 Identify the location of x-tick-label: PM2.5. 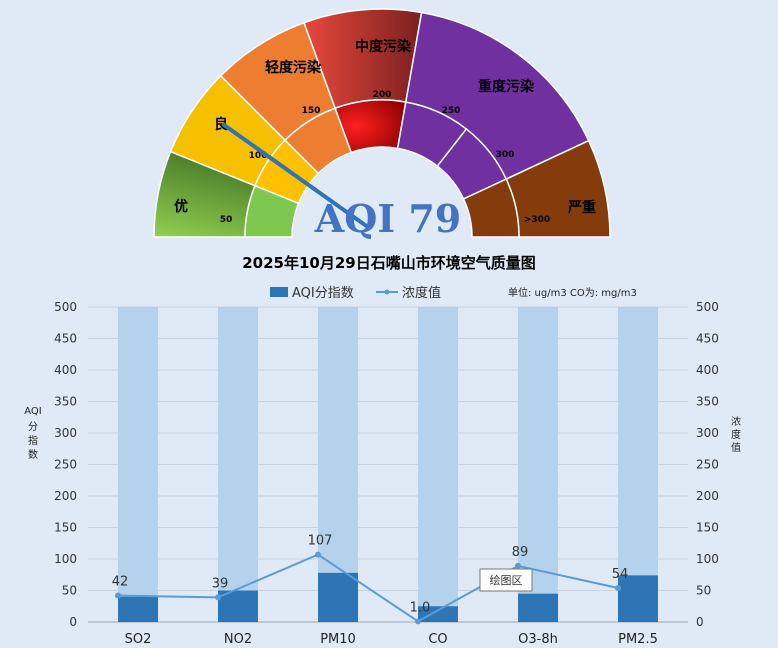
(638, 639).